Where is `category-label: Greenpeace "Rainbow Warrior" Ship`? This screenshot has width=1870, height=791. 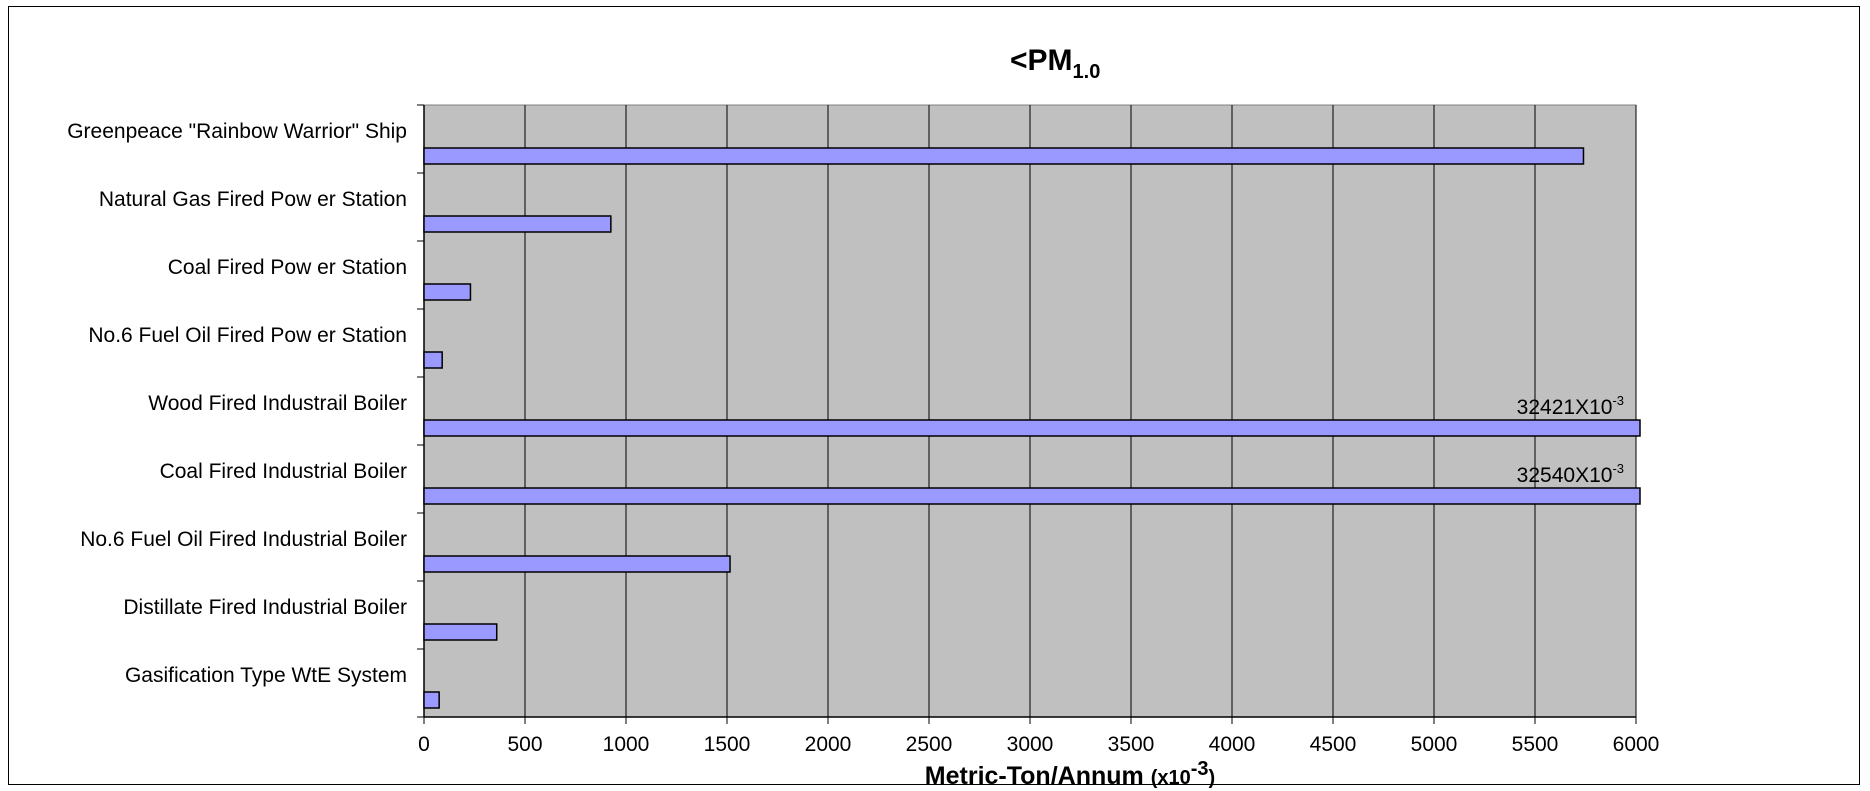
category-label: Greenpeace "Rainbow Warrior" Ship is located at coordinates (237, 131).